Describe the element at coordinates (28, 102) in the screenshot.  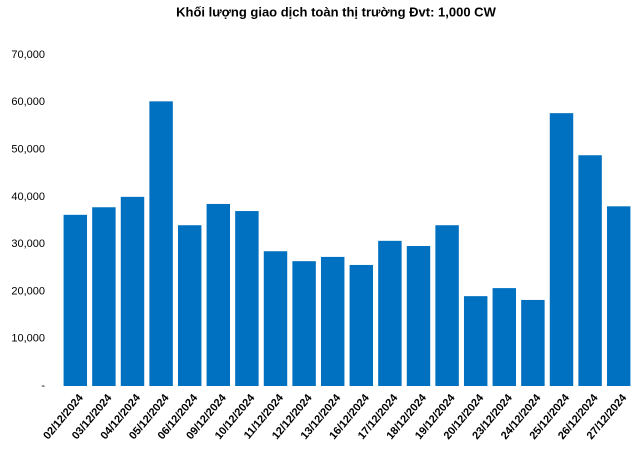
I see `y-tick-label: 60,000` at that location.